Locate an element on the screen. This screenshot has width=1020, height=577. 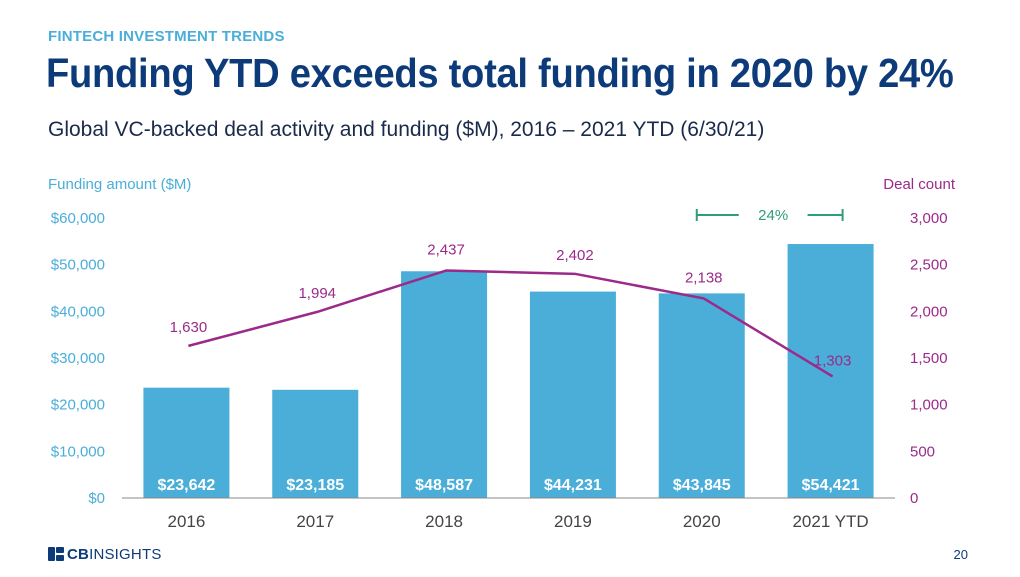
x-tick-label: 2018 is located at coordinates (444, 521).